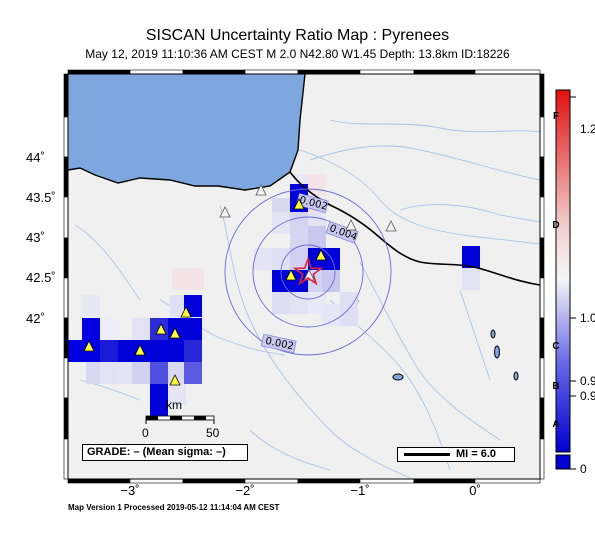  I want to click on colorbar, so click(565, 279).